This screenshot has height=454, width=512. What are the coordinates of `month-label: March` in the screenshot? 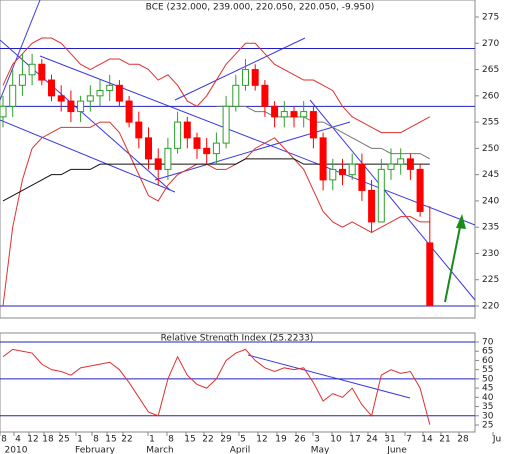 It's located at (159, 450).